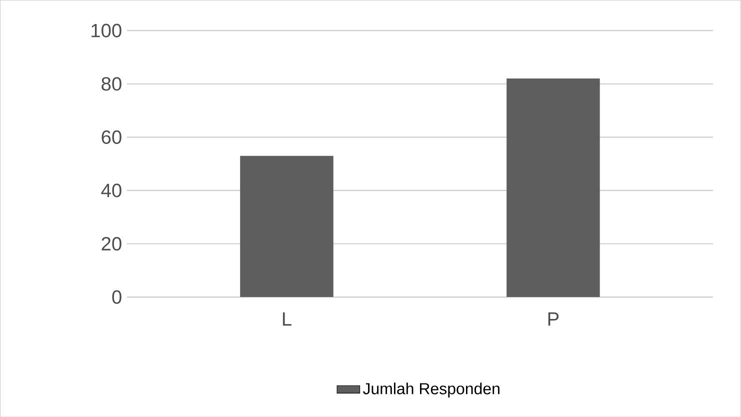 This screenshot has width=741, height=417. Describe the element at coordinates (287, 319) in the screenshot. I see `x-tick-label: L` at that location.